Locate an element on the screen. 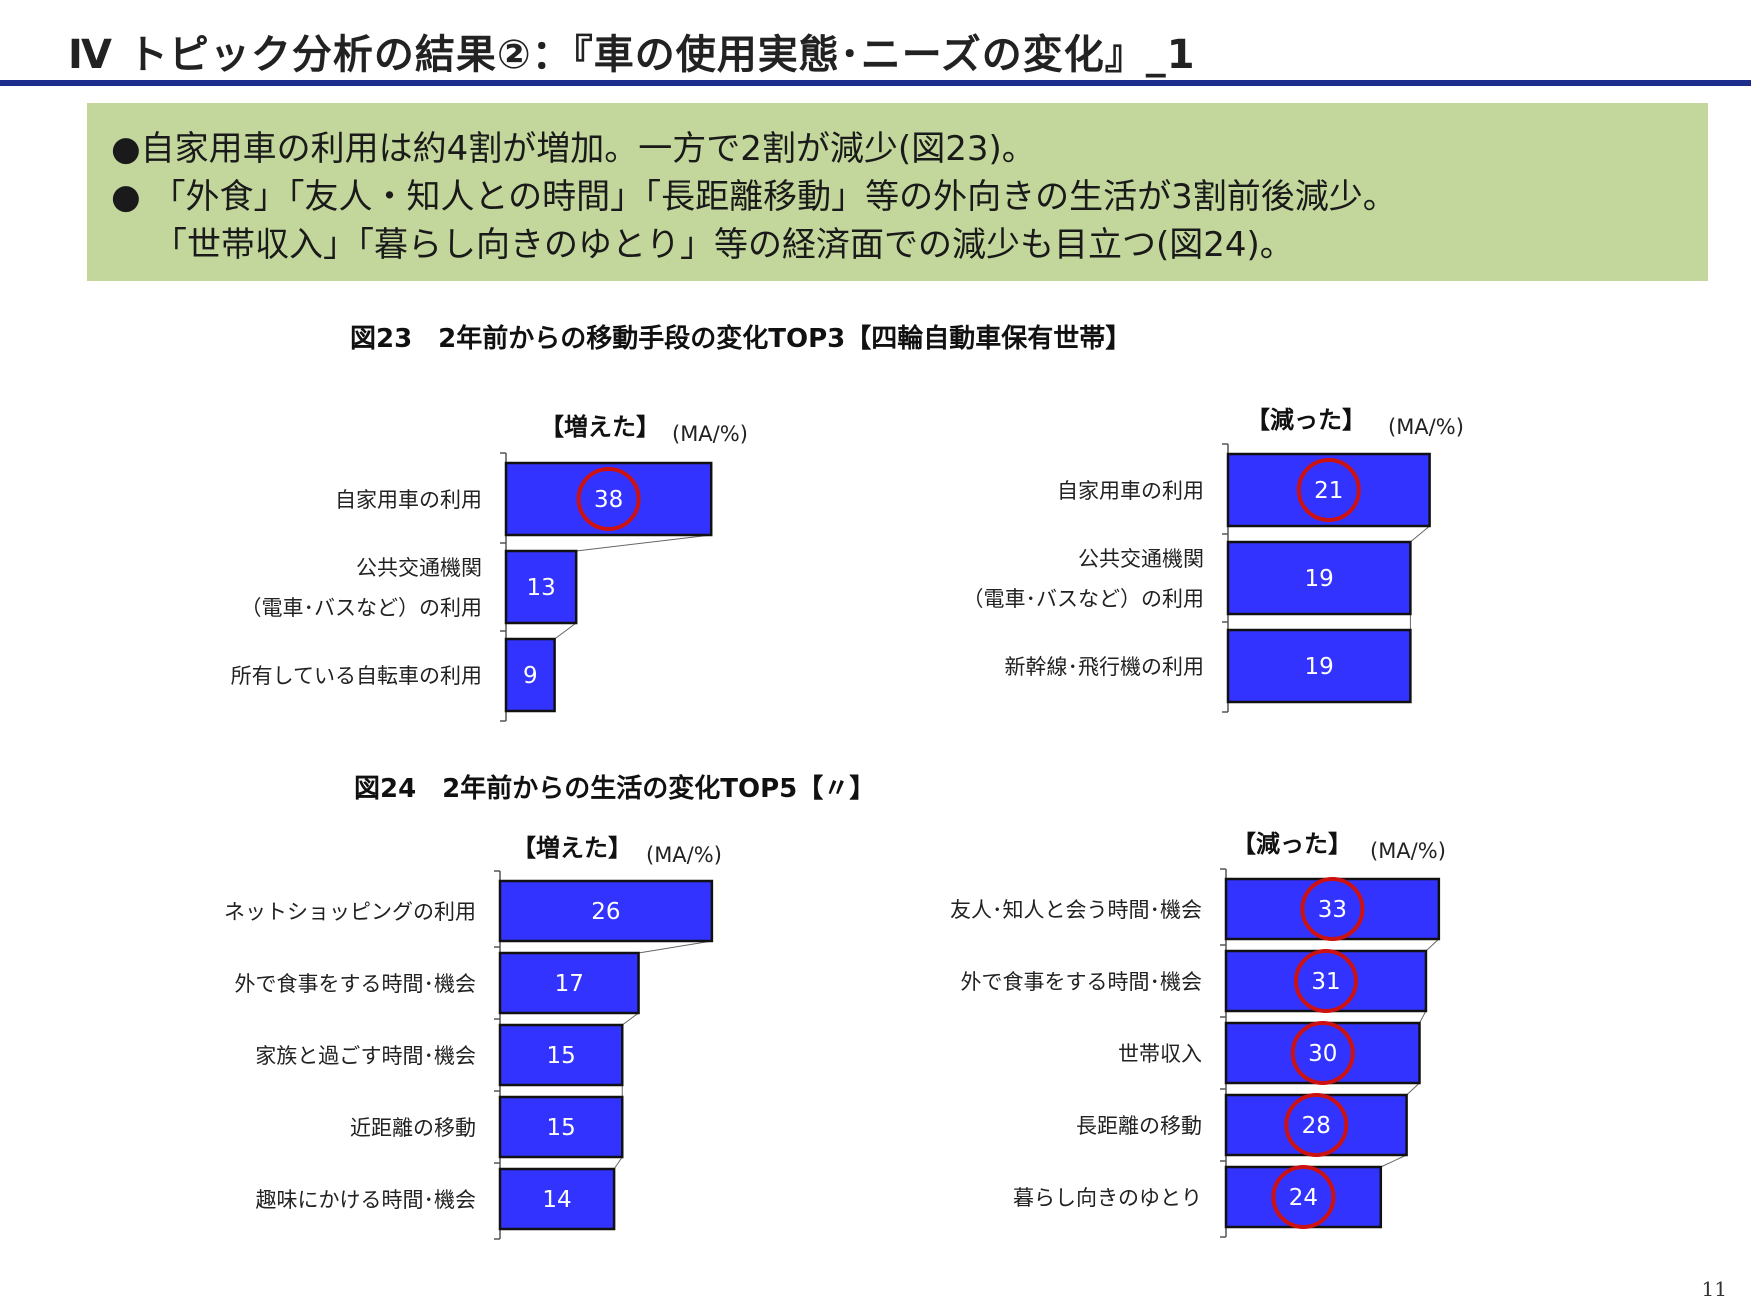 The image size is (1751, 1313). summary-bullet-1: ●自家用車の利用は約4割が増加。一方で2割が減少(図23)。 is located at coordinates (573, 149).